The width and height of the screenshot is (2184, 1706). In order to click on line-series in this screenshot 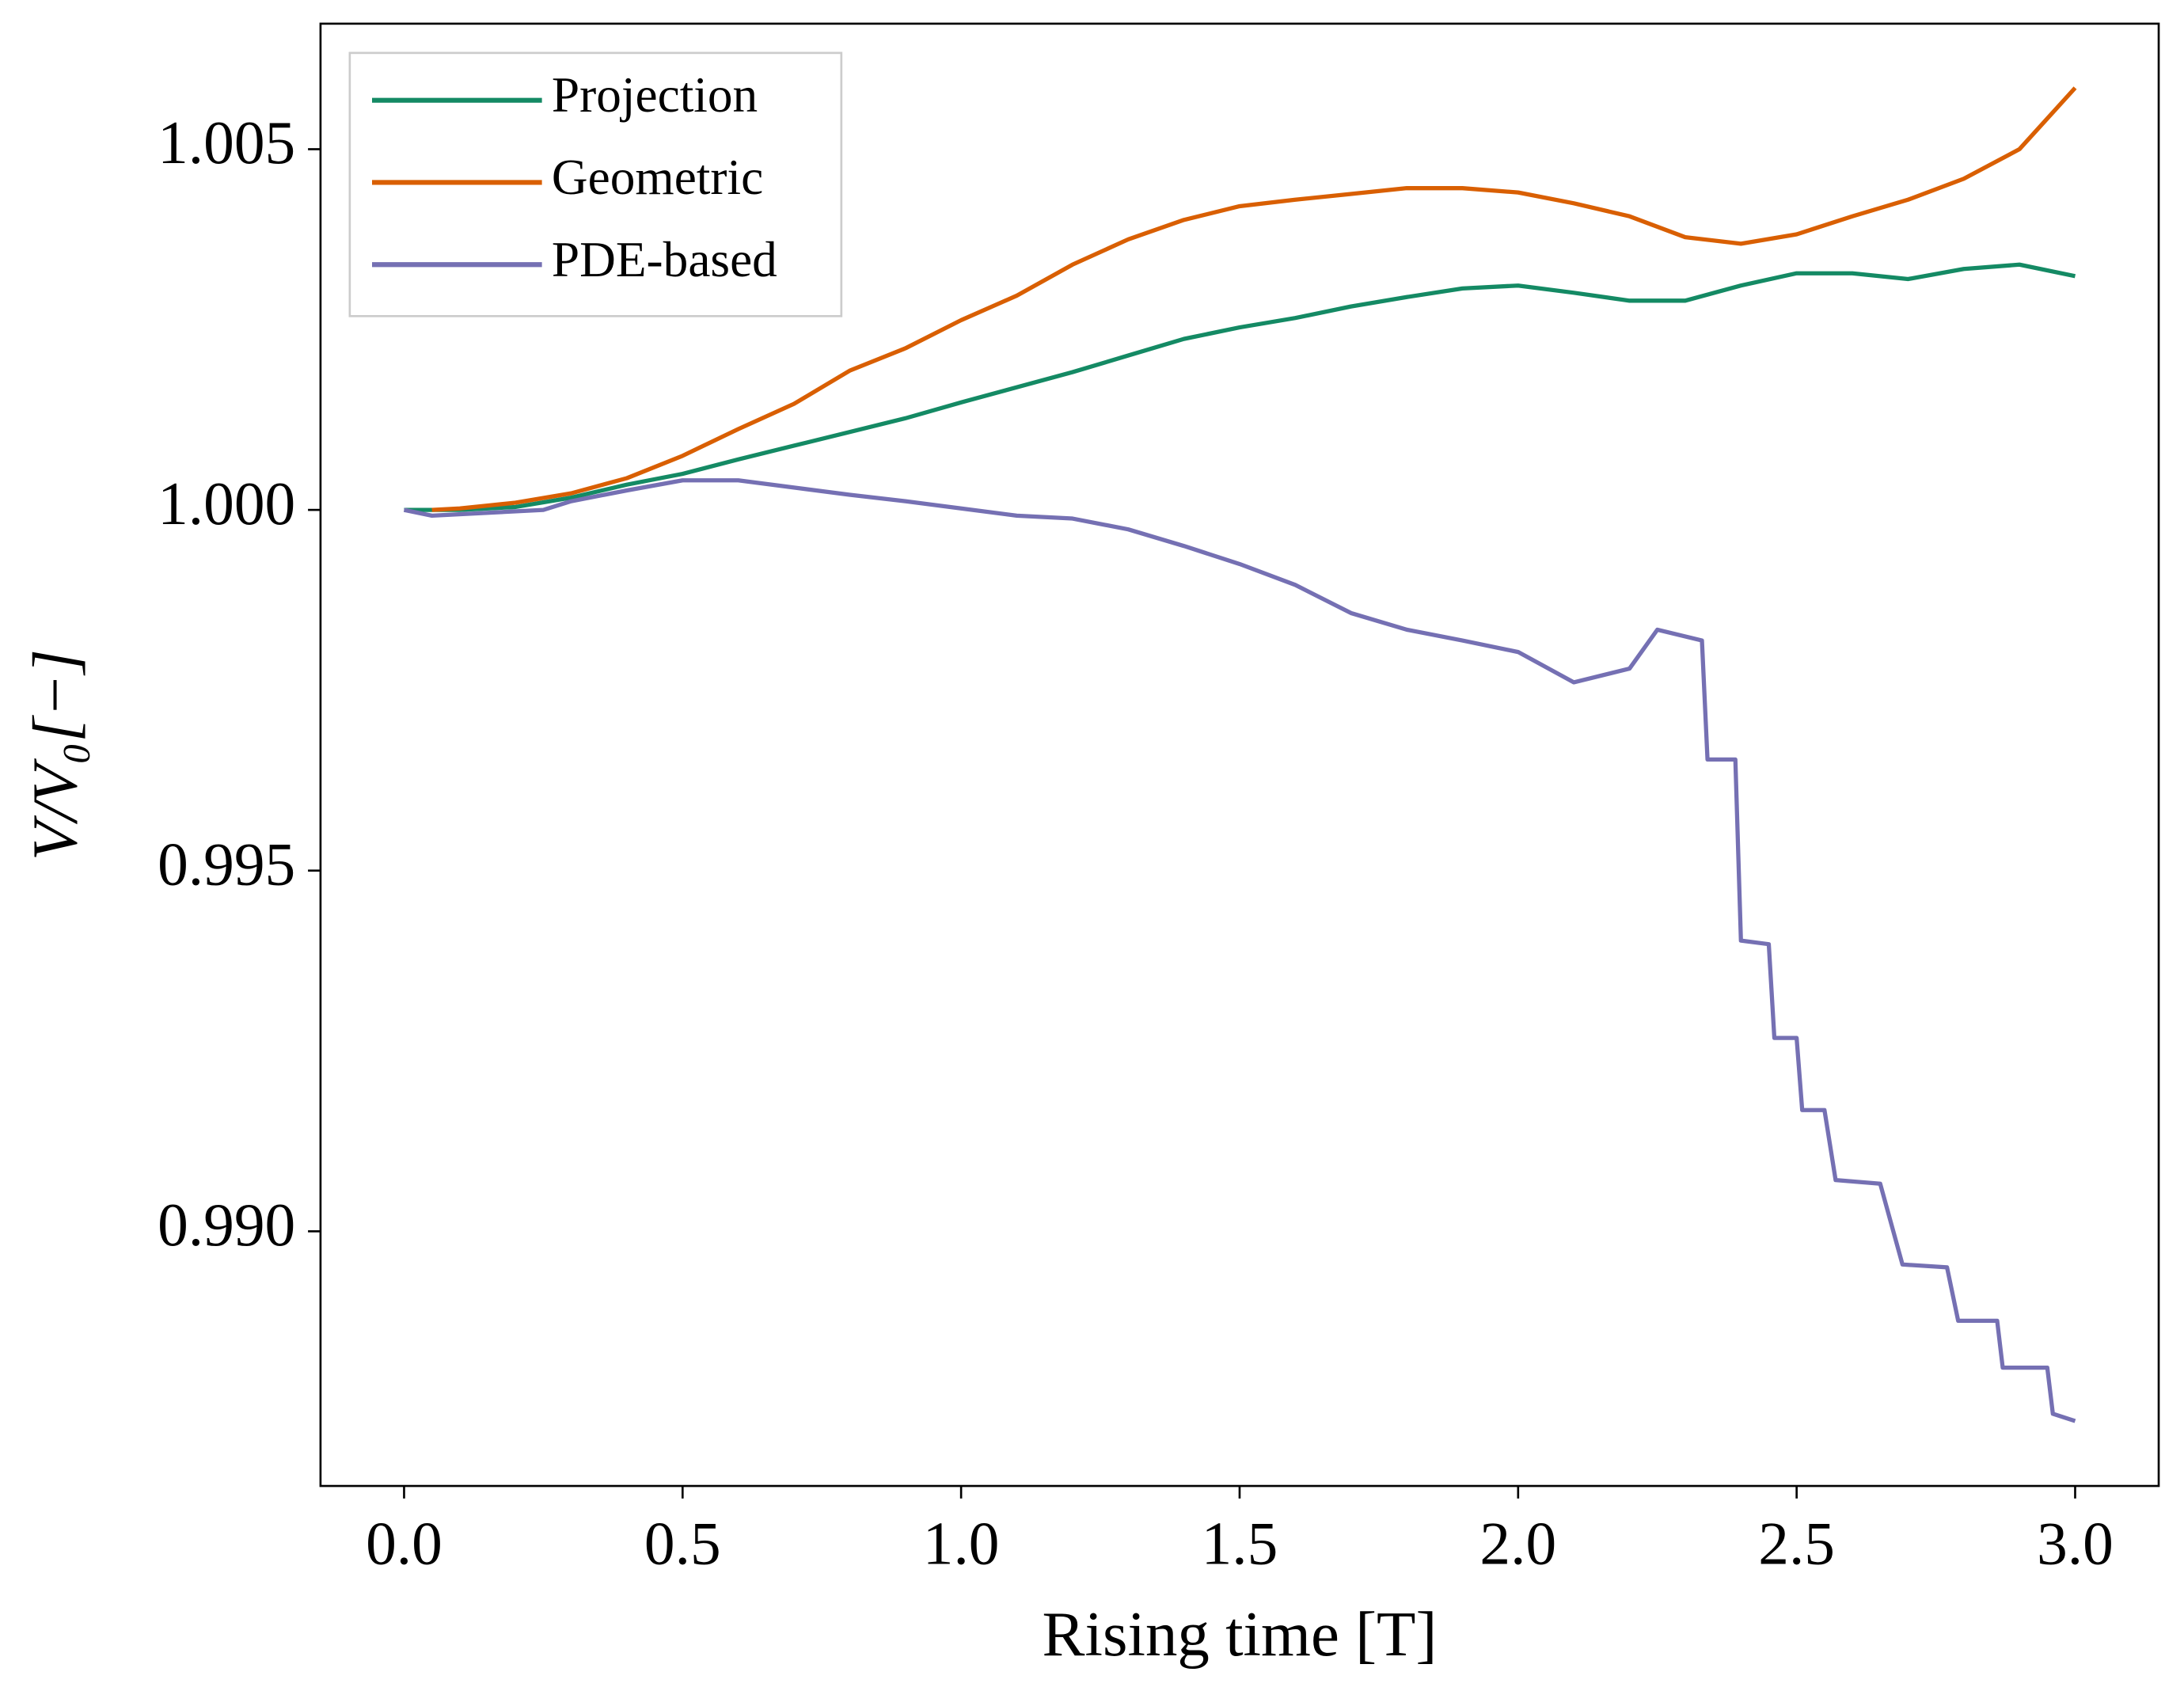, I will do `click(1240, 387)`.